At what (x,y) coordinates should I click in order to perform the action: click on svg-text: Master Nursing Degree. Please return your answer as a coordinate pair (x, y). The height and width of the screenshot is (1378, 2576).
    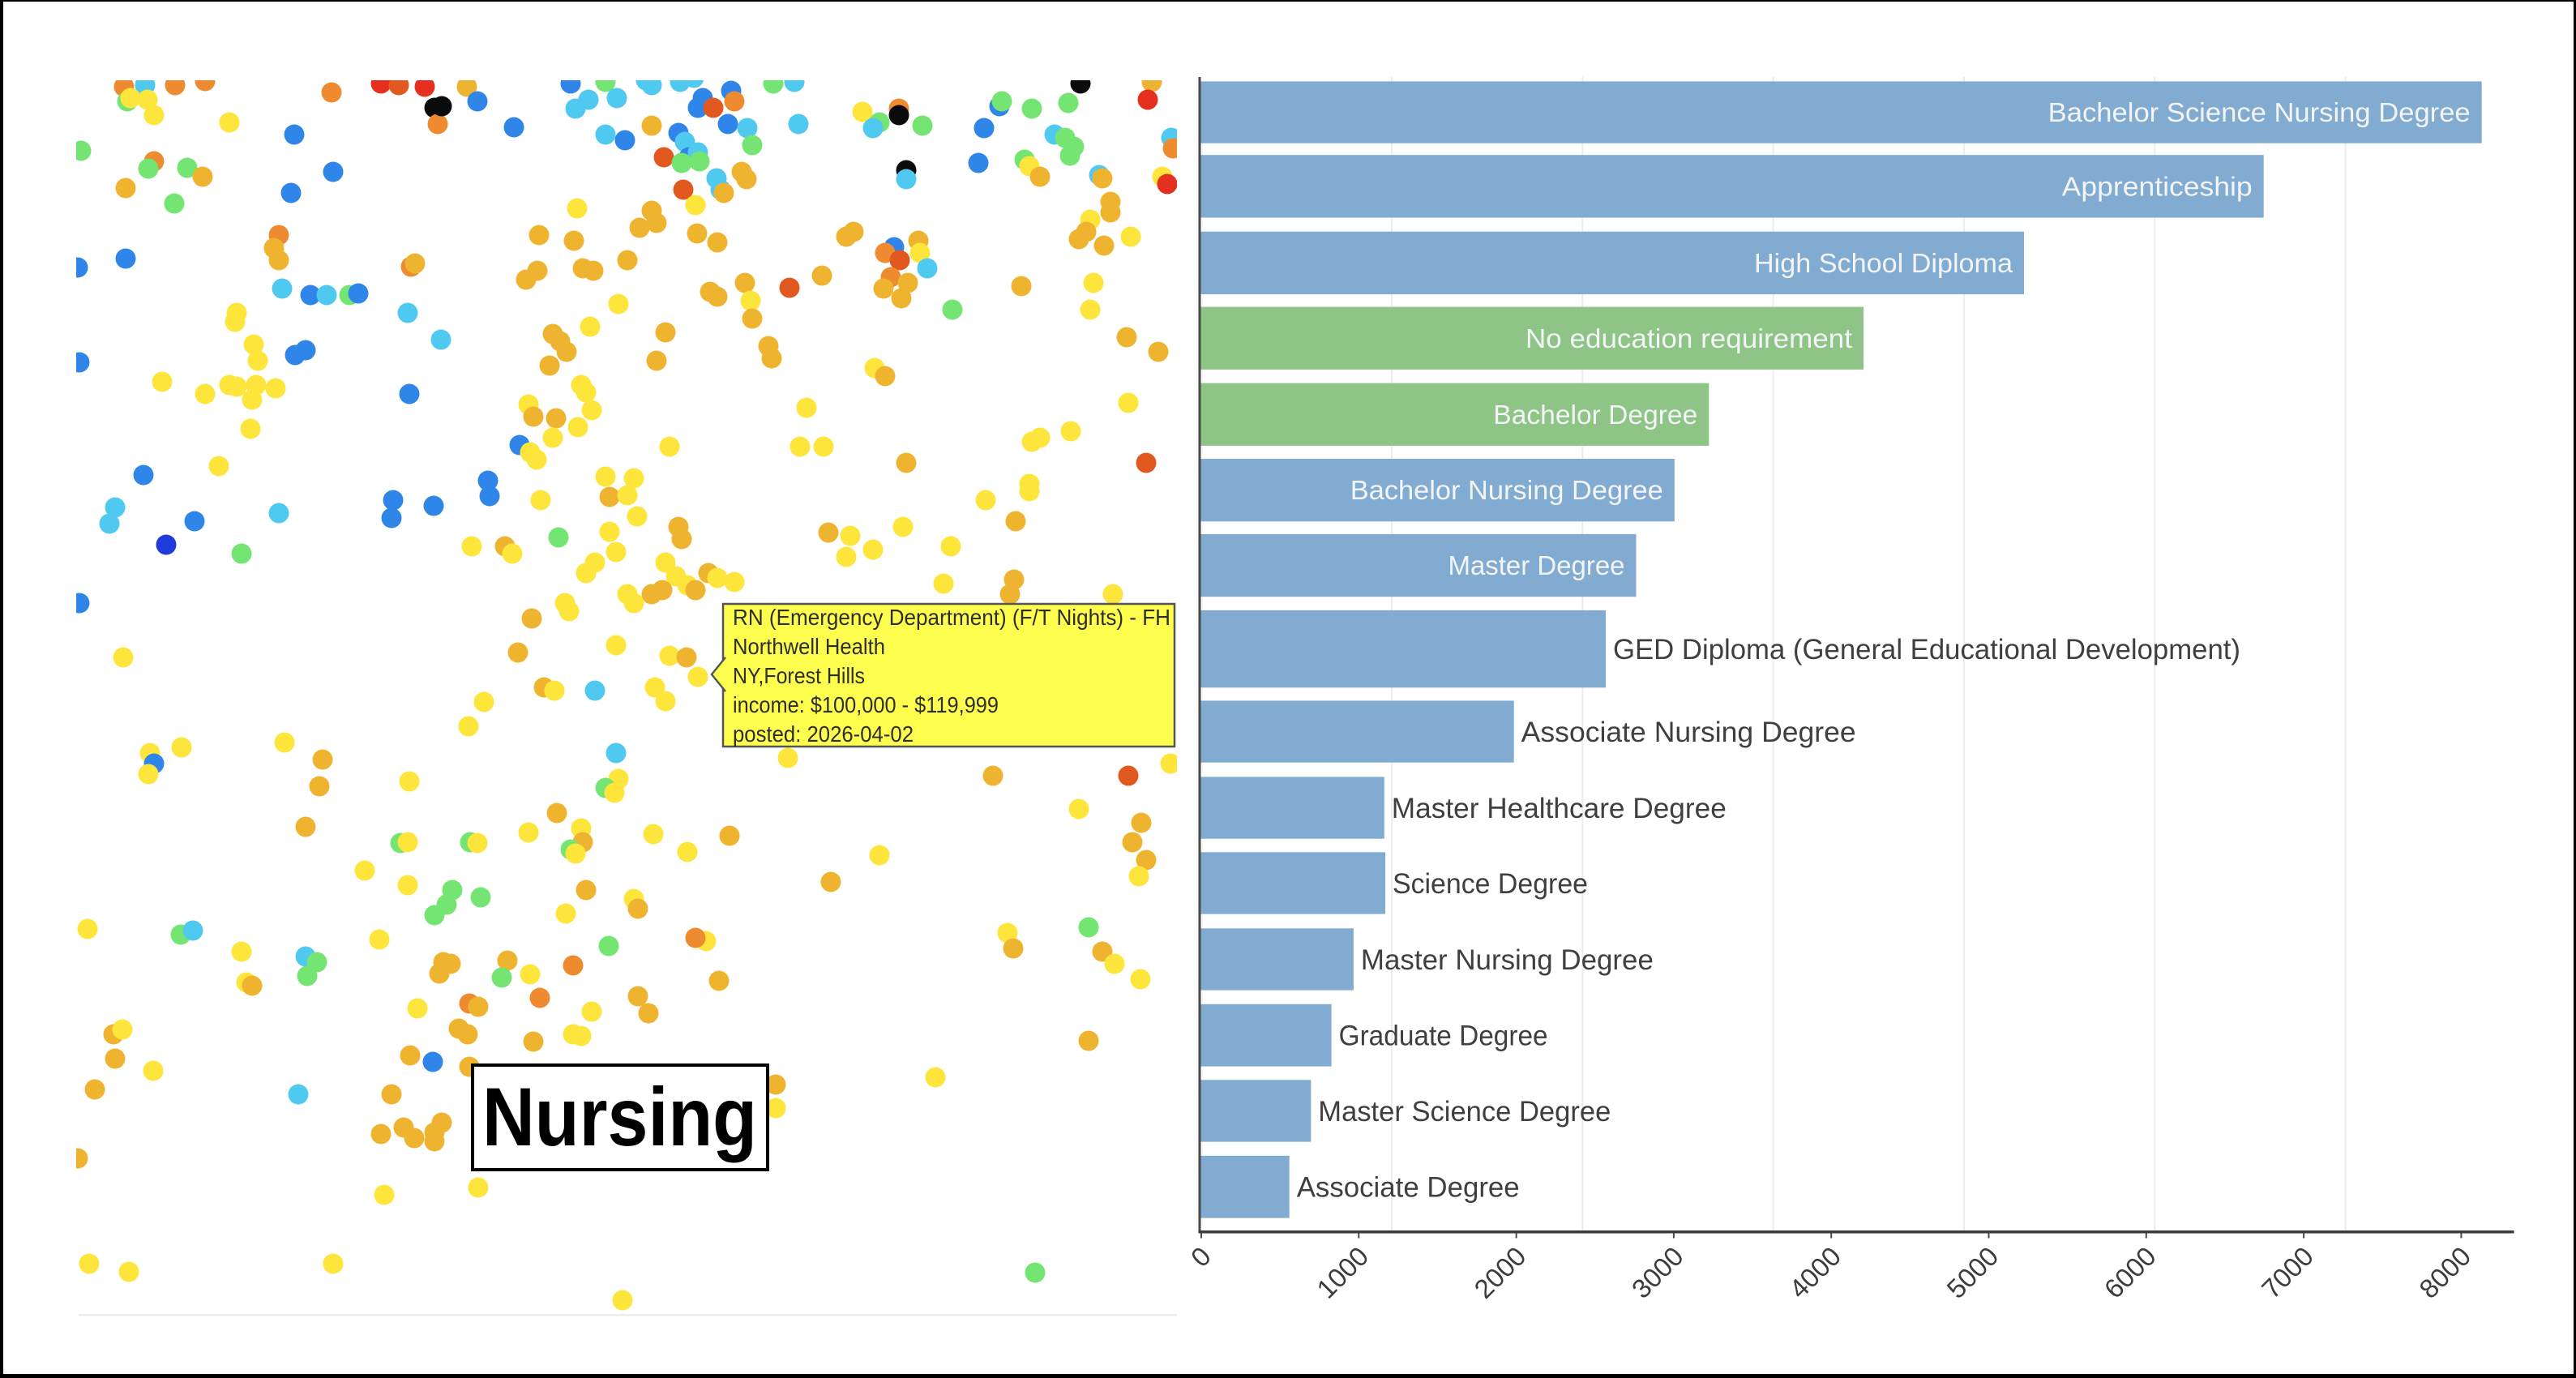
    Looking at the image, I should click on (1507, 960).